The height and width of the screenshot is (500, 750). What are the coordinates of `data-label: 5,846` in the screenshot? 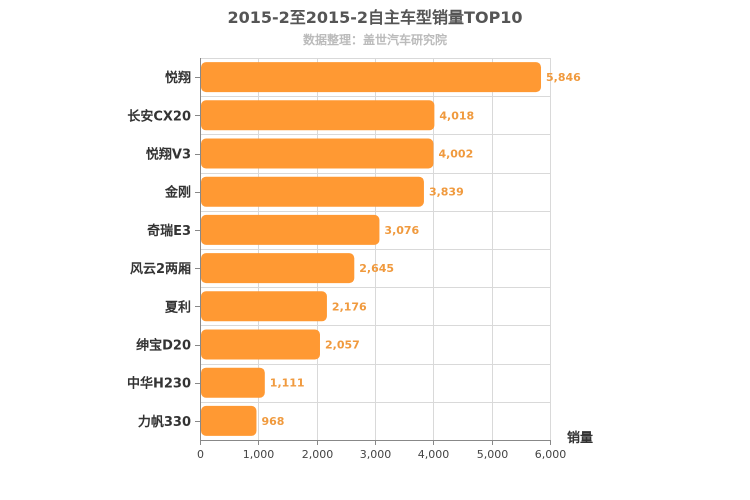 It's located at (563, 77).